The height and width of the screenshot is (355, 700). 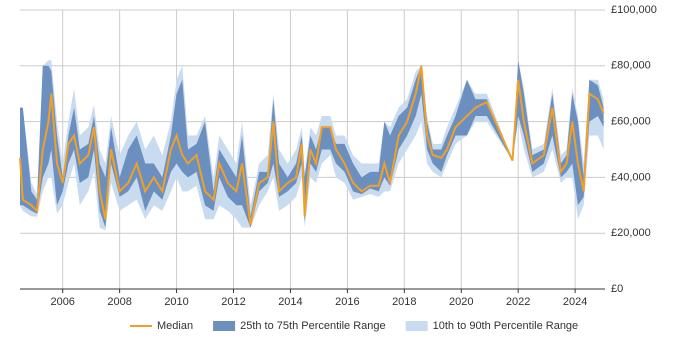 I want to click on x-tick-label: 2018, so click(x=404, y=302).